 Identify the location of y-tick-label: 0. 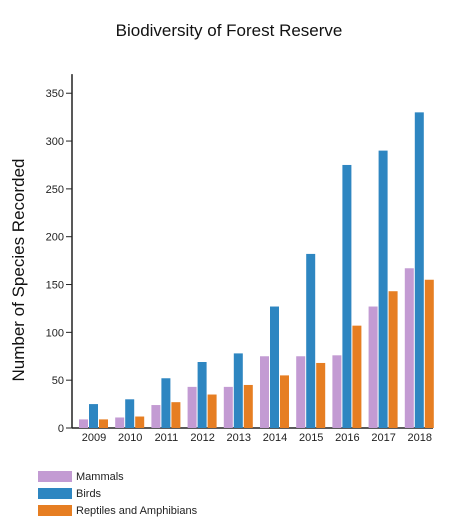
(61, 429).